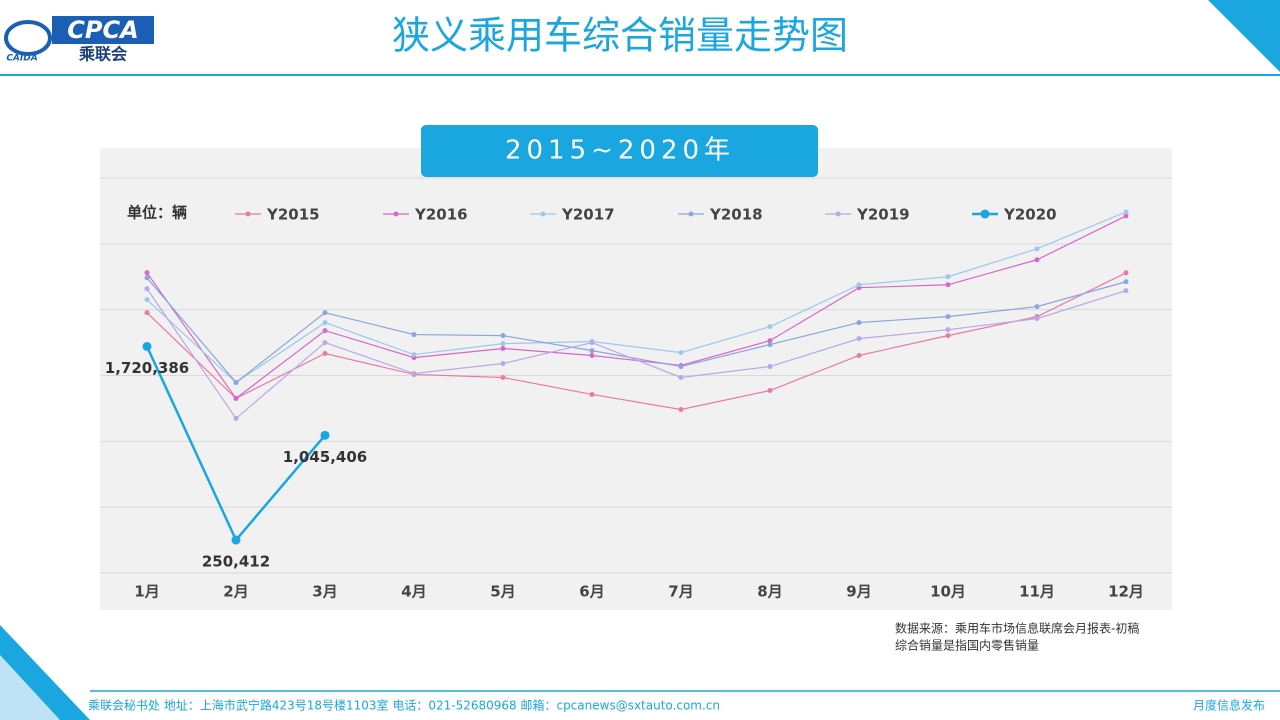  I want to click on x-tick-label: 4月, so click(413, 592).